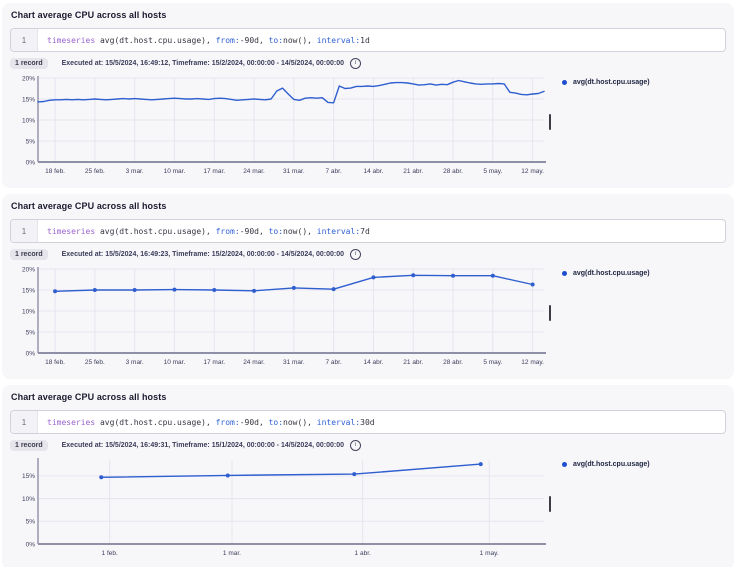  Describe the element at coordinates (365, 40) in the screenshot. I see `query-token-plain: 1d` at that location.